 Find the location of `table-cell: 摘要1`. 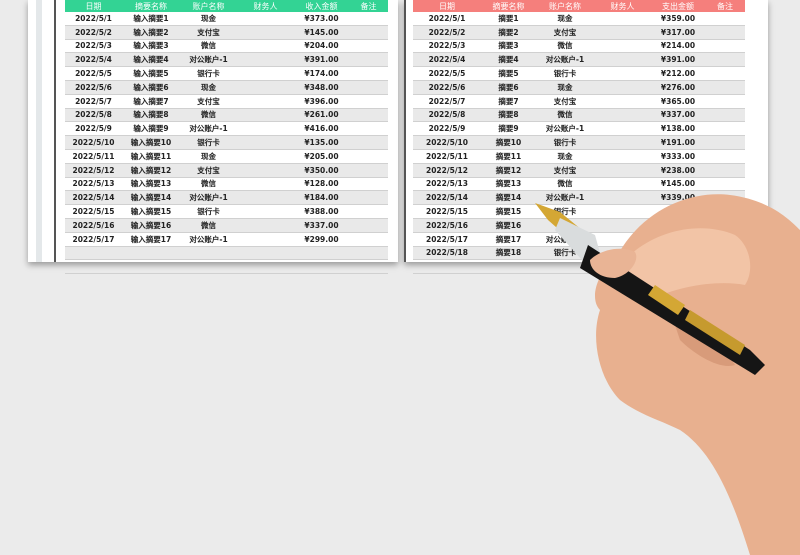

table-cell: 摘要1 is located at coordinates (508, 19).